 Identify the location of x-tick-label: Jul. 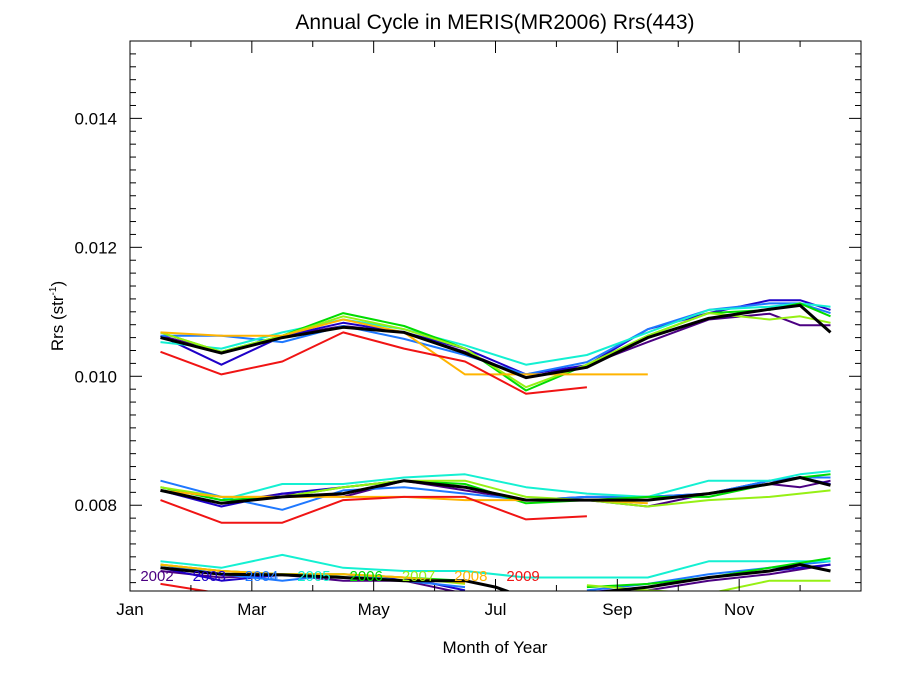
(496, 609).